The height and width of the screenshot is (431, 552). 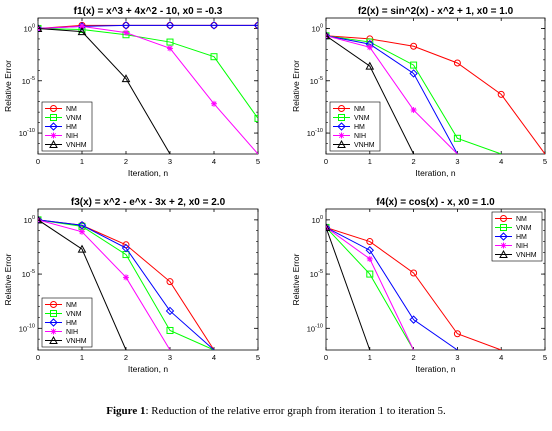 What do you see at coordinates (341, 135) in the screenshot?
I see `legend-marker-nih` at bounding box center [341, 135].